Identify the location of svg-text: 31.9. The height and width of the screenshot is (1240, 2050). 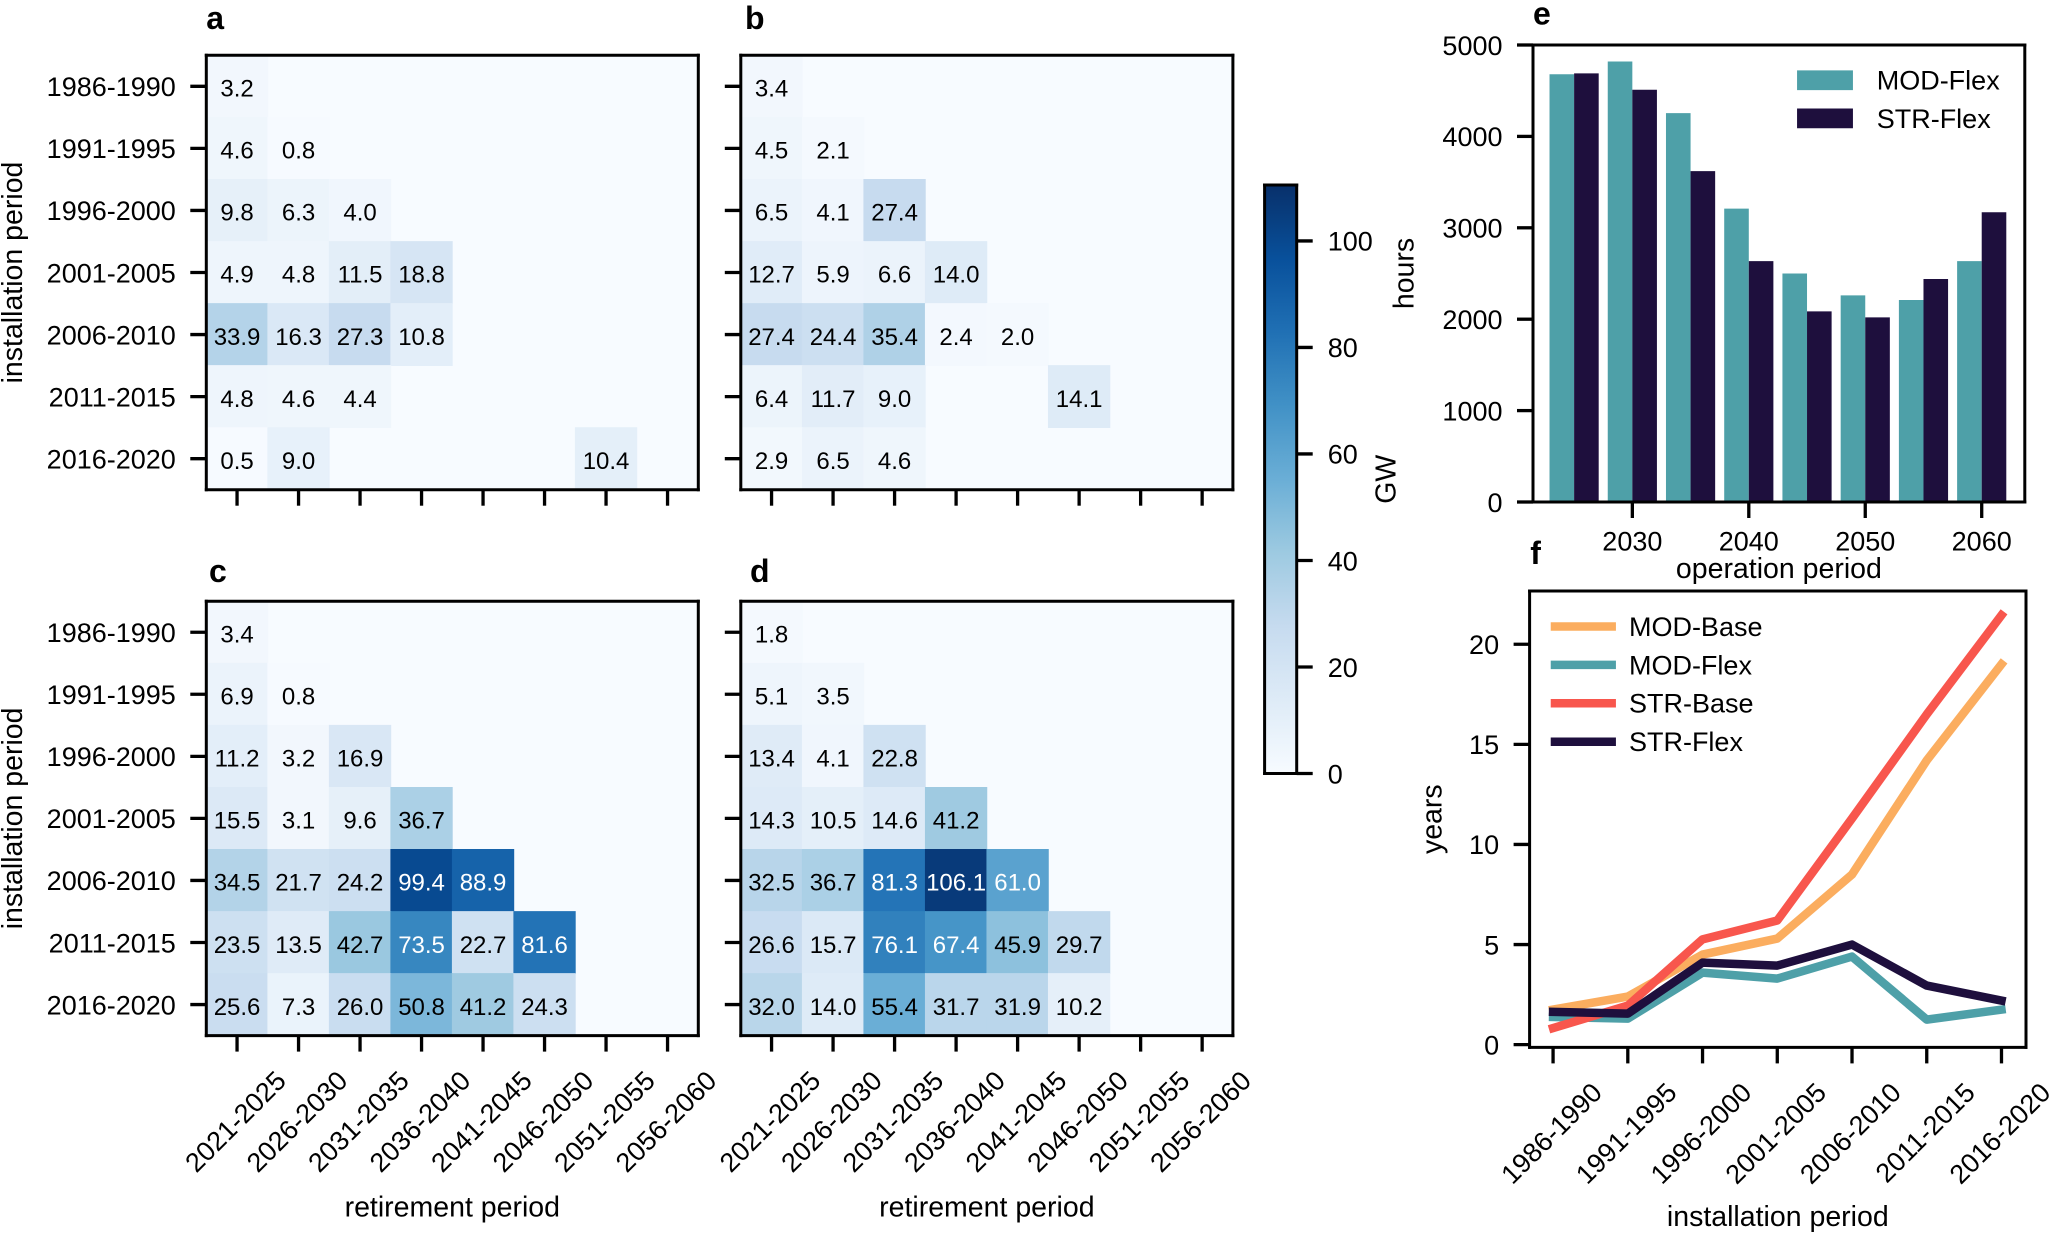
(1017, 1007).